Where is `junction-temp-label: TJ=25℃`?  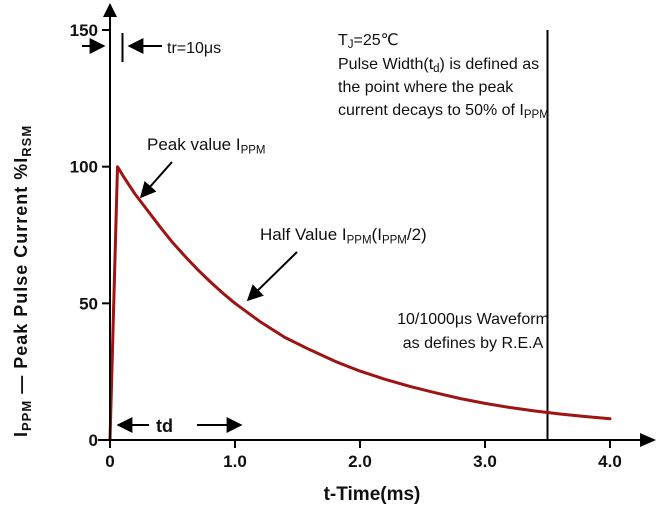
junction-temp-label: TJ=25℃ is located at coordinates (368, 41).